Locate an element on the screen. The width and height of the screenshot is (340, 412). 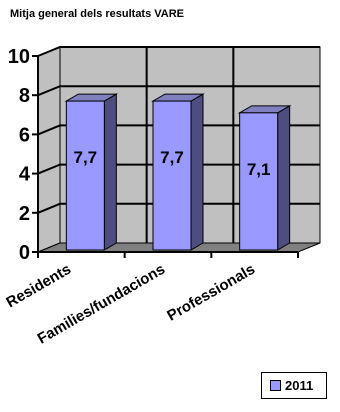
y-tick-label: 6 is located at coordinates (24, 135).